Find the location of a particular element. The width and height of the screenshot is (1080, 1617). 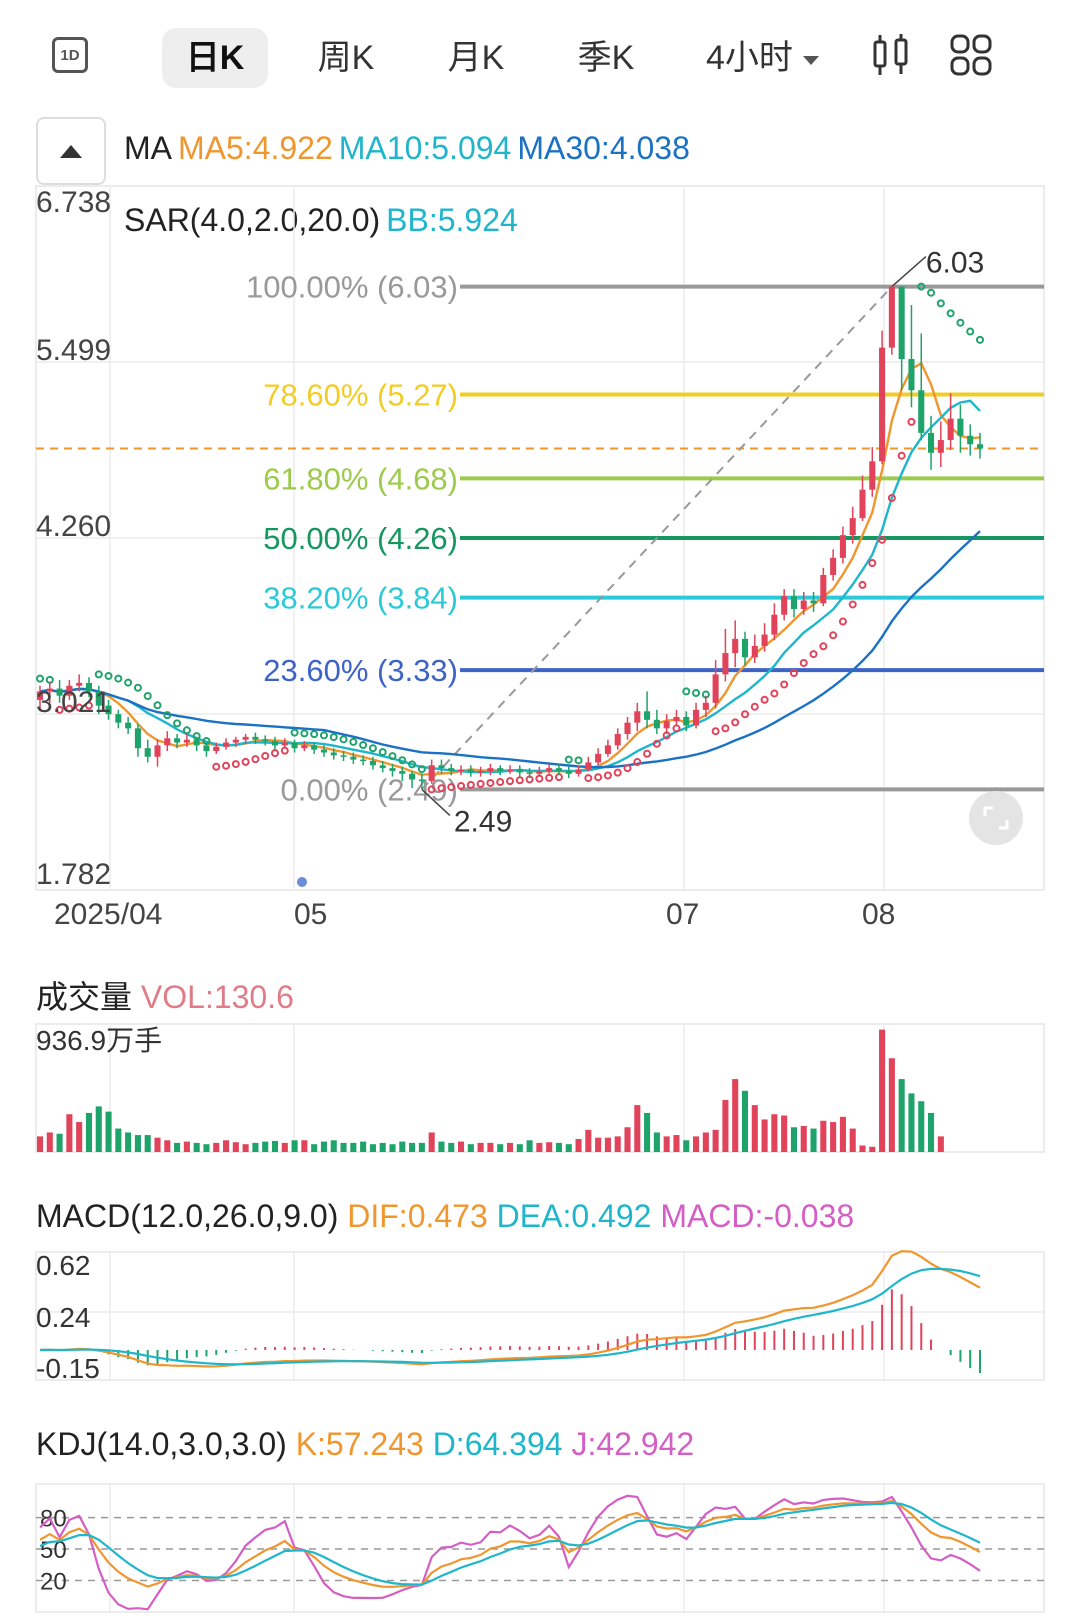

expand-icon is located at coordinates (996, 818).